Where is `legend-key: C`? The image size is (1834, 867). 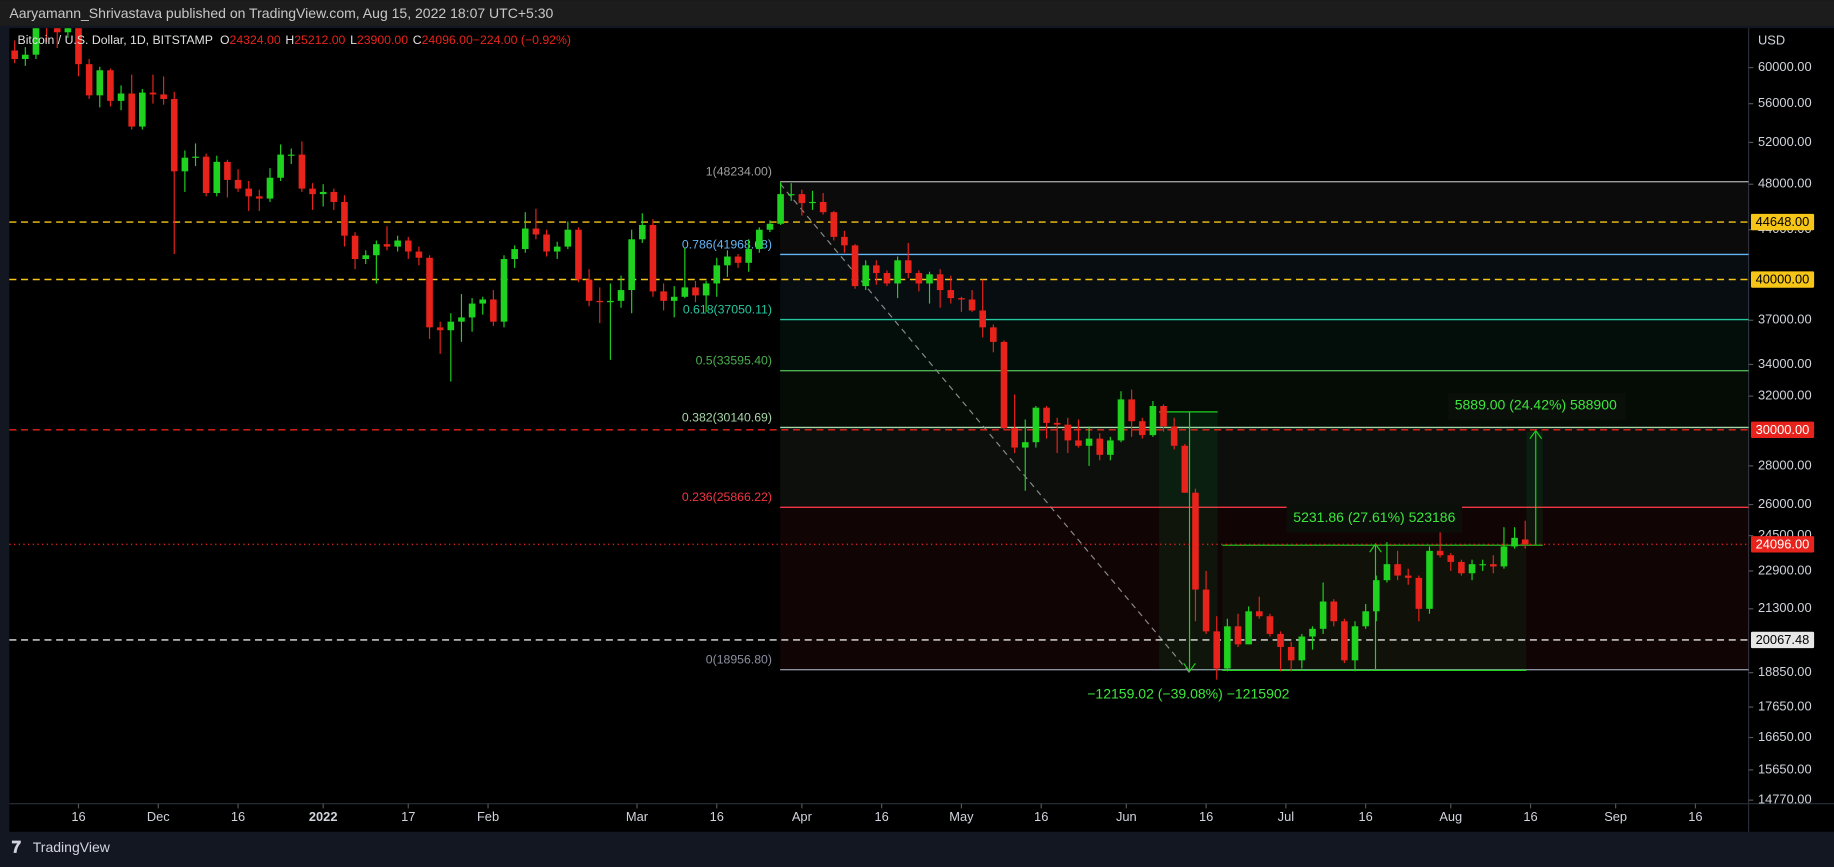 legend-key: C is located at coordinates (417, 40).